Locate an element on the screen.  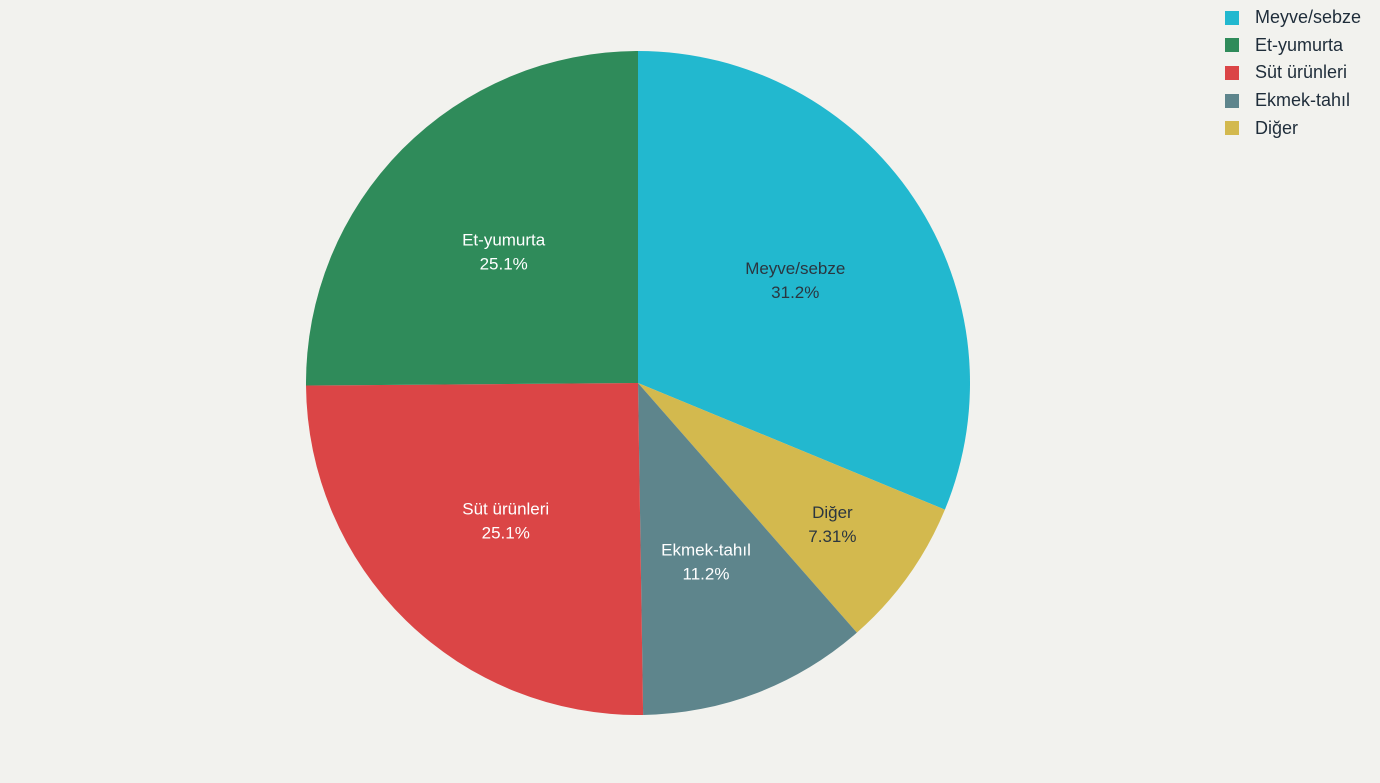
legend-label: Diğer is located at coordinates (1277, 127).